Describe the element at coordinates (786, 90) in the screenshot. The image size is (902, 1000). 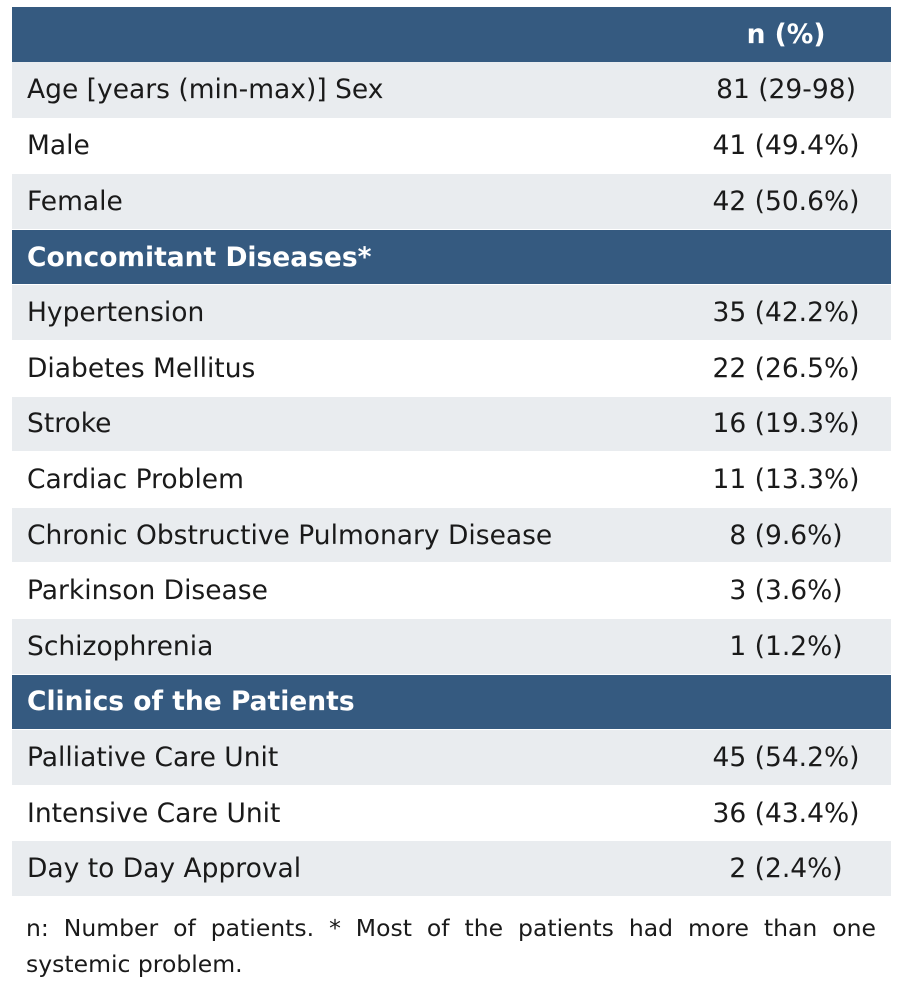
I see `row-value: 81 (29-98)` at that location.